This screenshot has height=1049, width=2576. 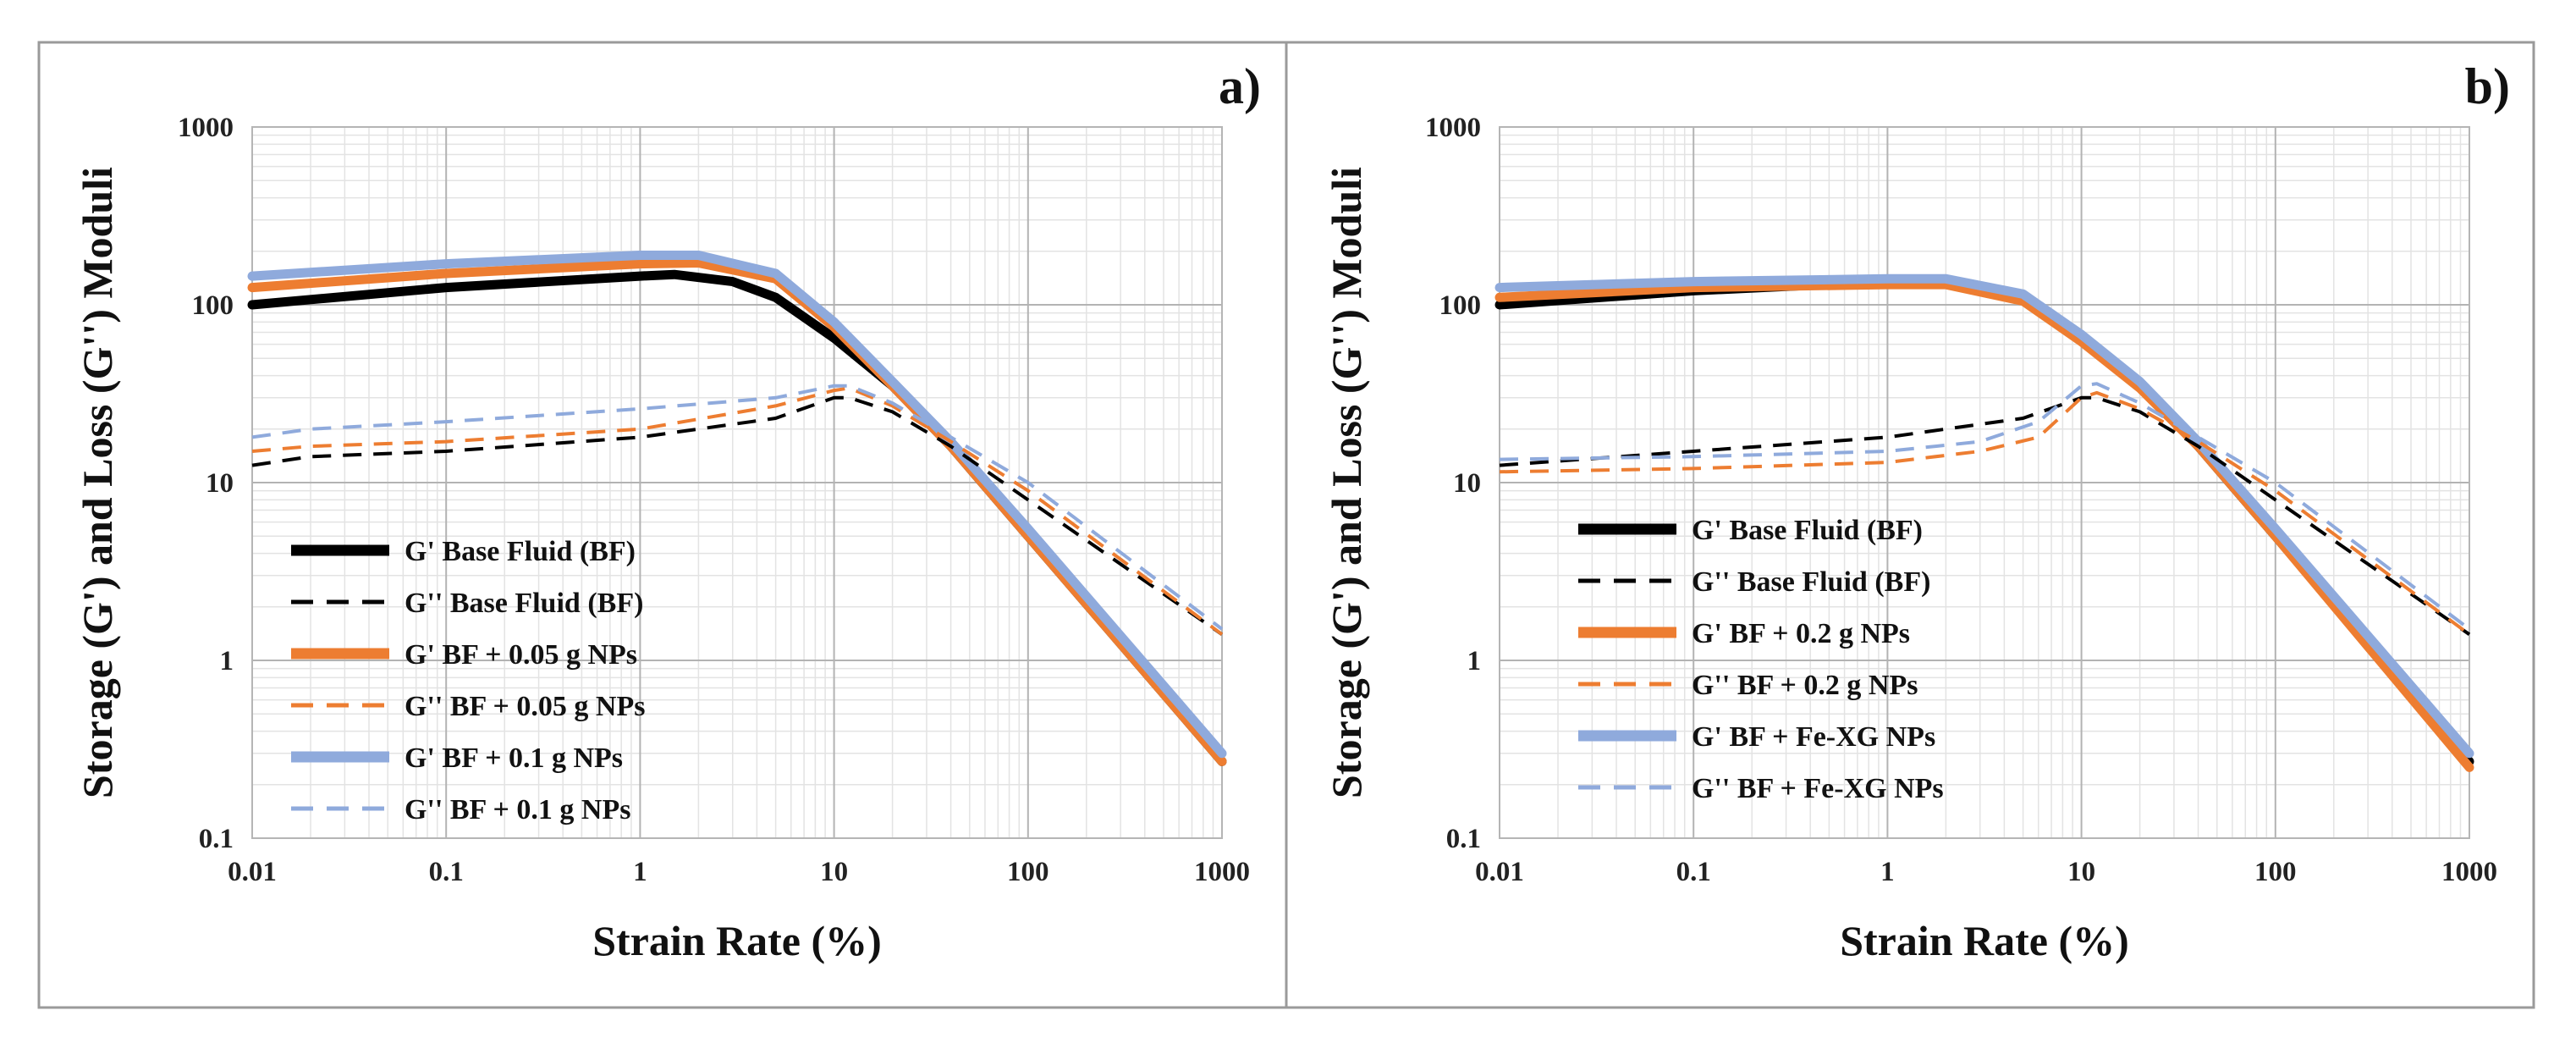 What do you see at coordinates (1814, 737) in the screenshot?
I see `legend-label: G' BF + Fe-XG NPs` at bounding box center [1814, 737].